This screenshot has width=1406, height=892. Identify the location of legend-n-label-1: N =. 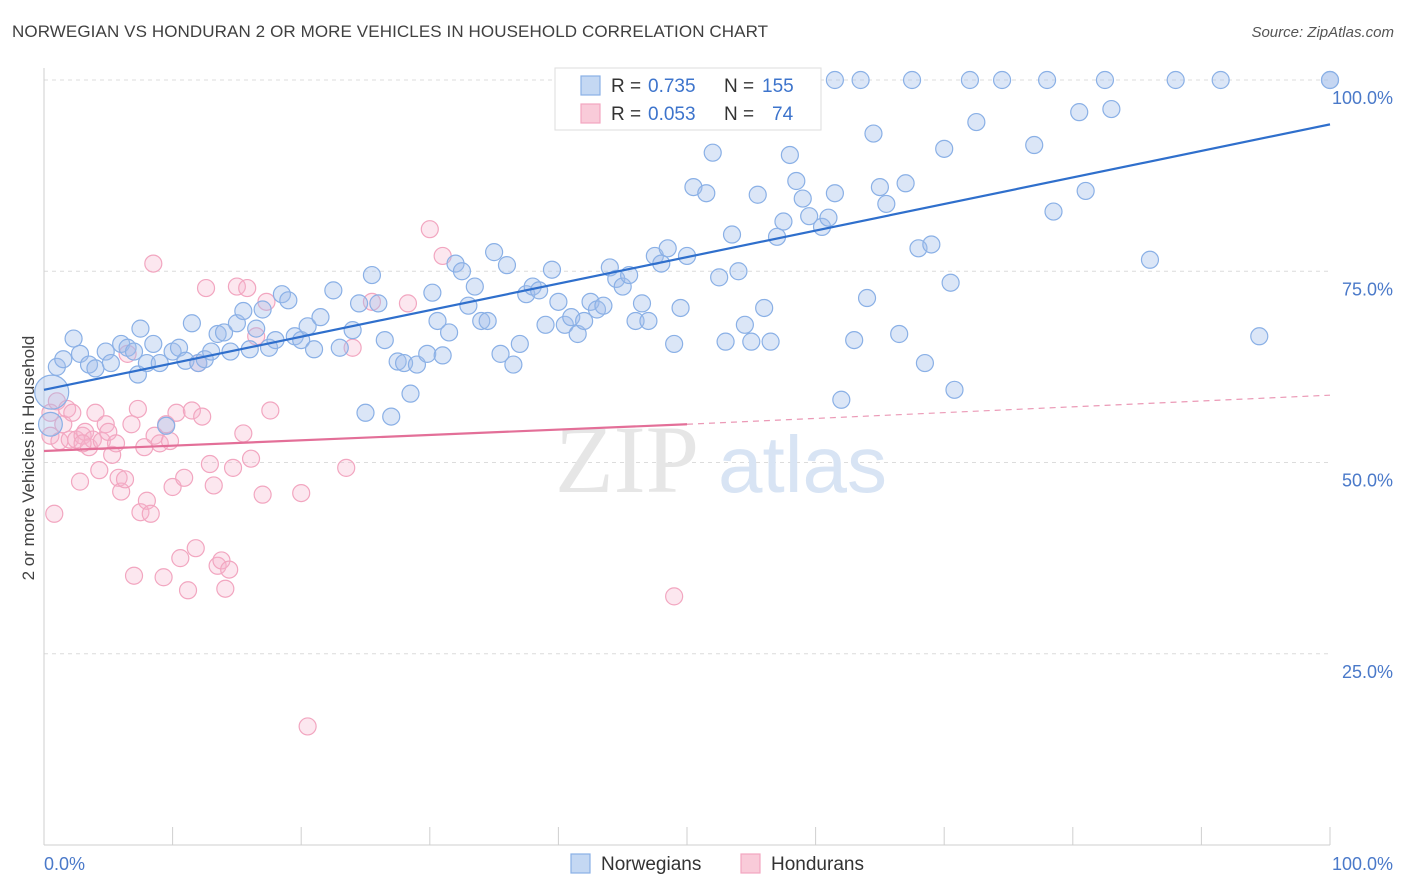
(739, 86).